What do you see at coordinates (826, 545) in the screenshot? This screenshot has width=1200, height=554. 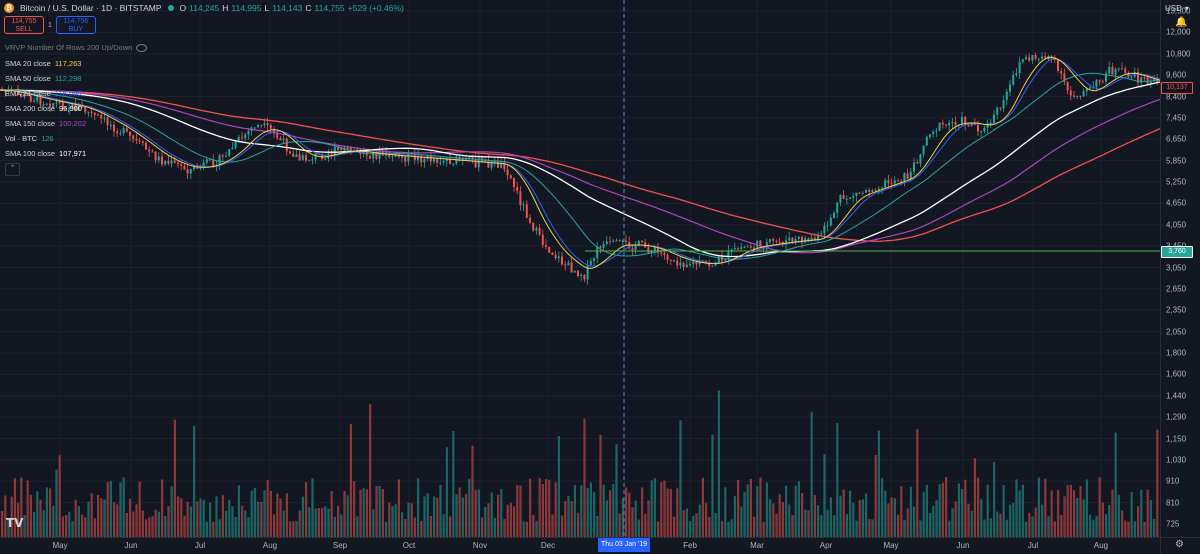 I see `time-tick-label: Apr` at bounding box center [826, 545].